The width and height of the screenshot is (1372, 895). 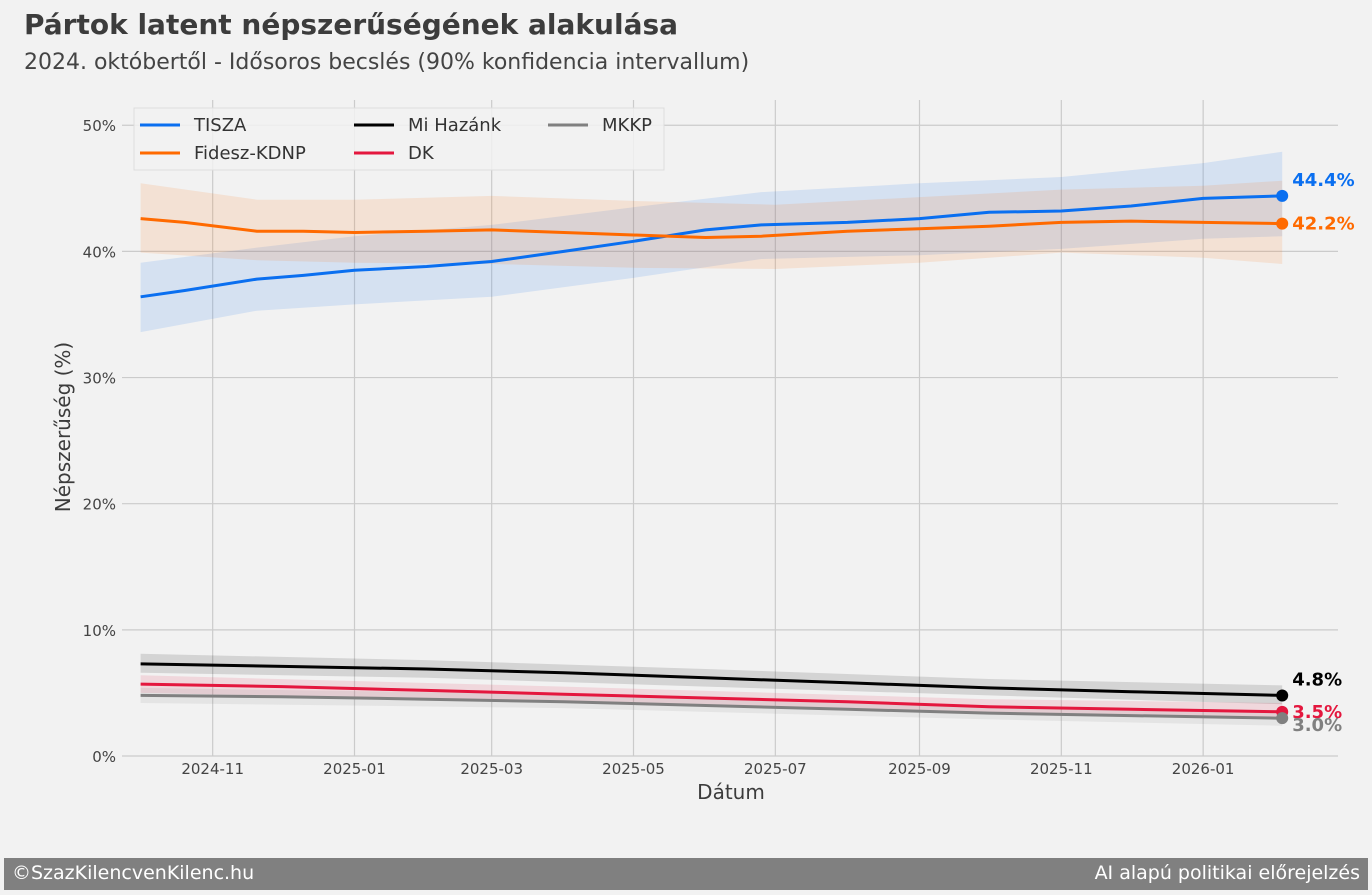 I want to click on legend-label-mi-haz-nk: Mi Hazánk, so click(x=455, y=125).